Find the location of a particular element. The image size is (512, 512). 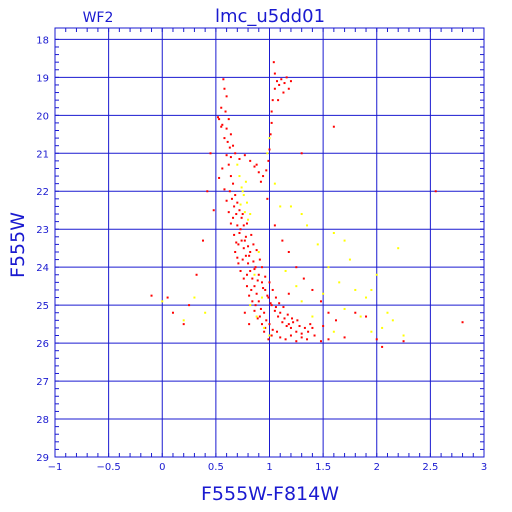

y-tick-label: 23 is located at coordinates (42, 230).